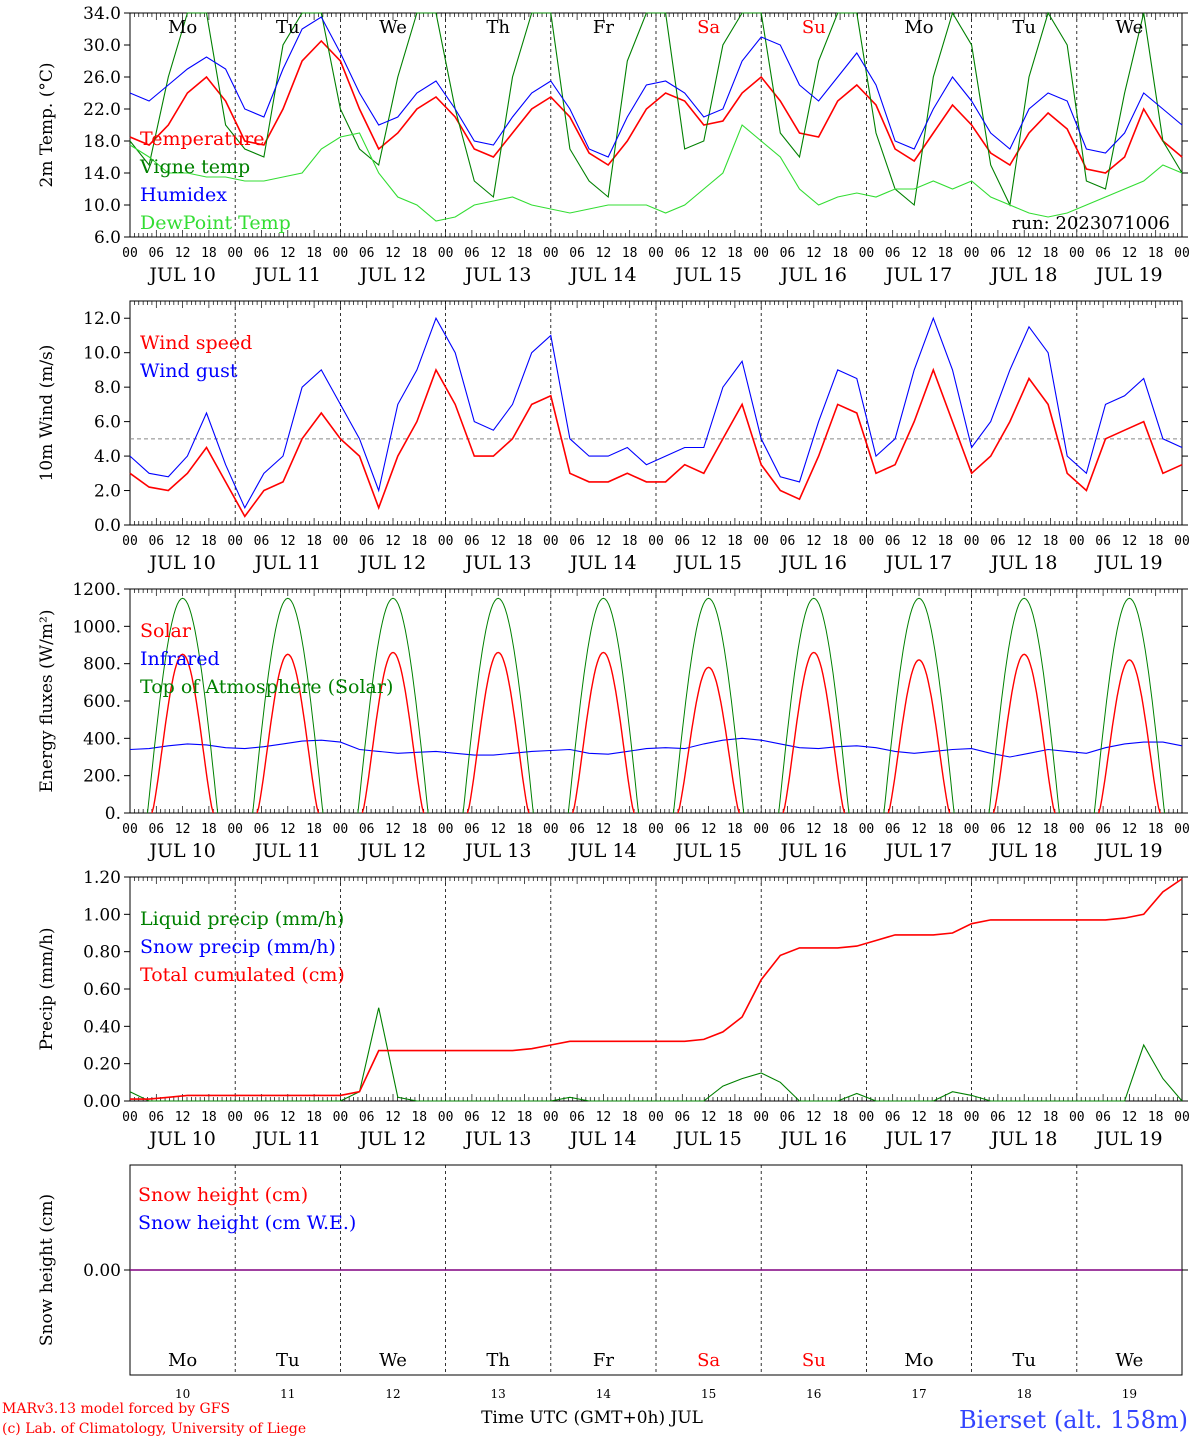 Image resolution: width=1194 pixels, height=1440 pixels. I want to click on legend-entry: Wind gust, so click(189, 371).